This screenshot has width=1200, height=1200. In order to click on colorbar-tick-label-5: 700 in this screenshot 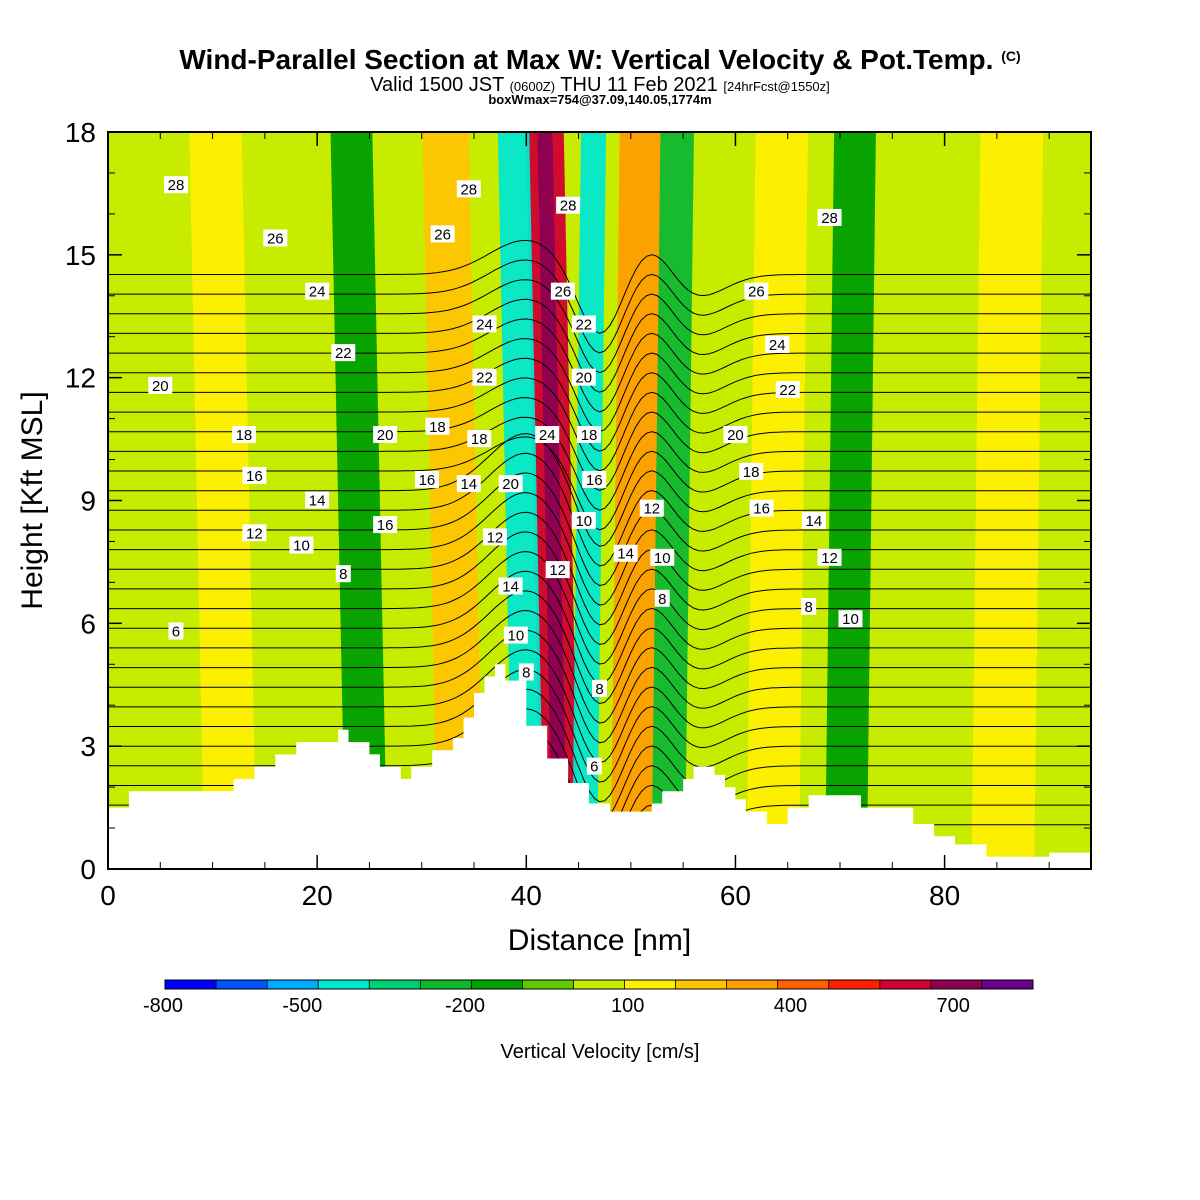, I will do `click(953, 1006)`.